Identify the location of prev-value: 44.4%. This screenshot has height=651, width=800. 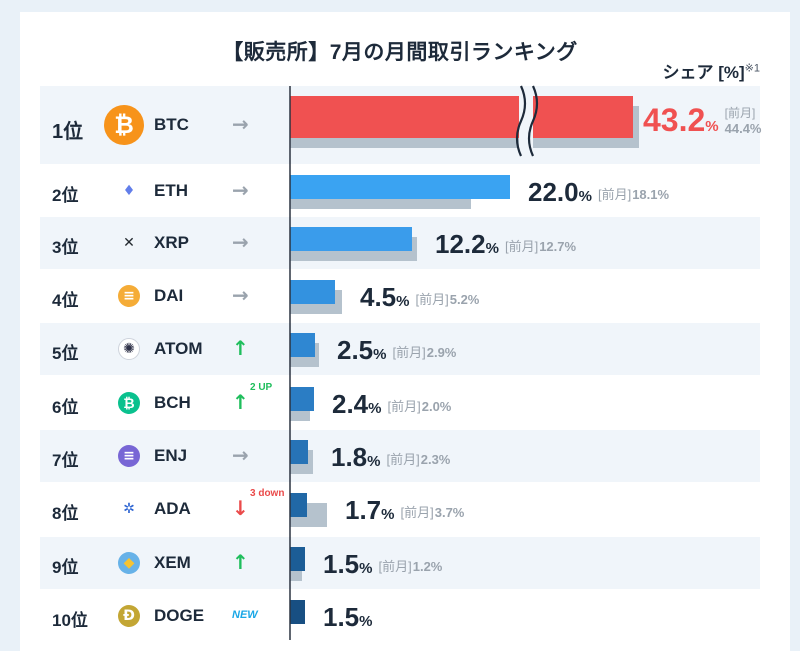
(743, 128).